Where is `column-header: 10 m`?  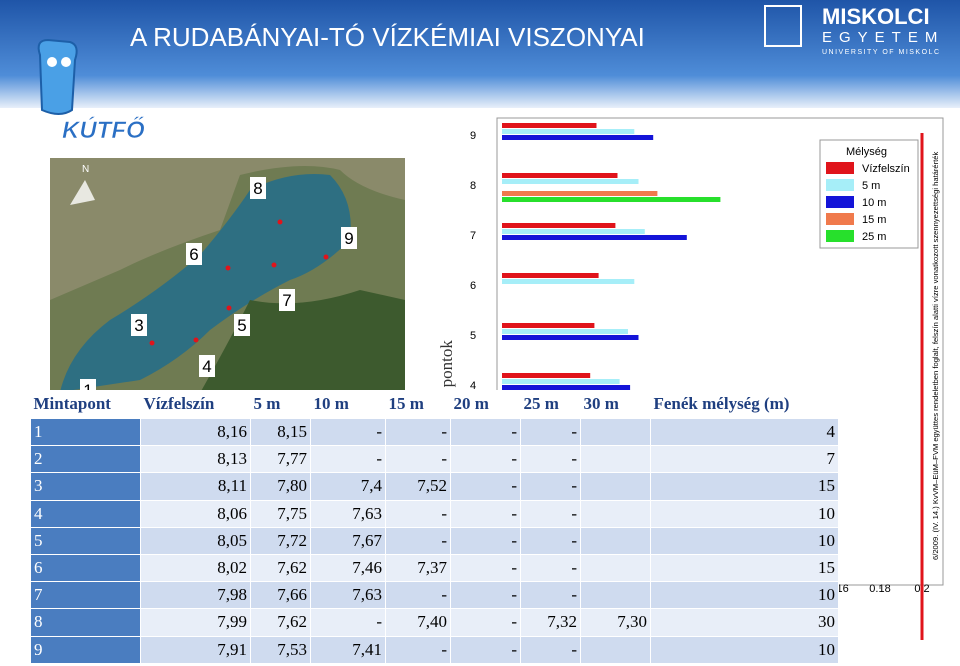
column-header: 10 m is located at coordinates (348, 404).